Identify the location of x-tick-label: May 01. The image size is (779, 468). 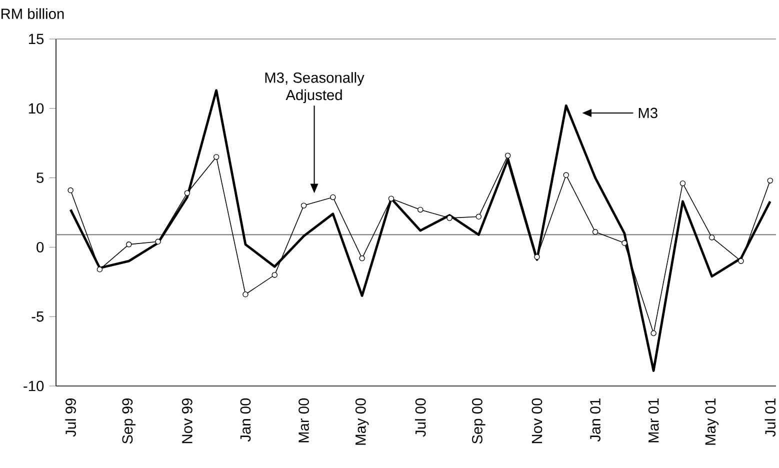
(711, 421).